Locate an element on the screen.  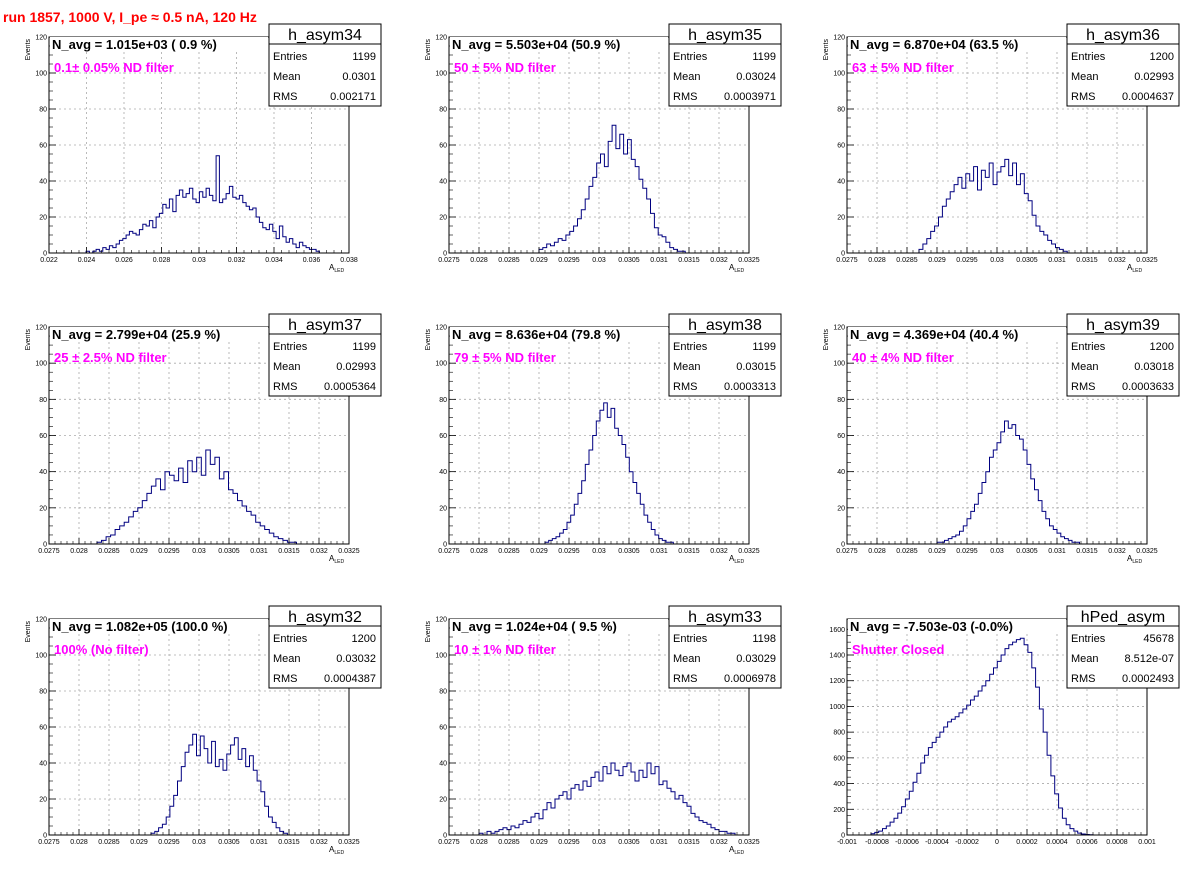
x-tick-label: 0.029 is located at coordinates (937, 551).